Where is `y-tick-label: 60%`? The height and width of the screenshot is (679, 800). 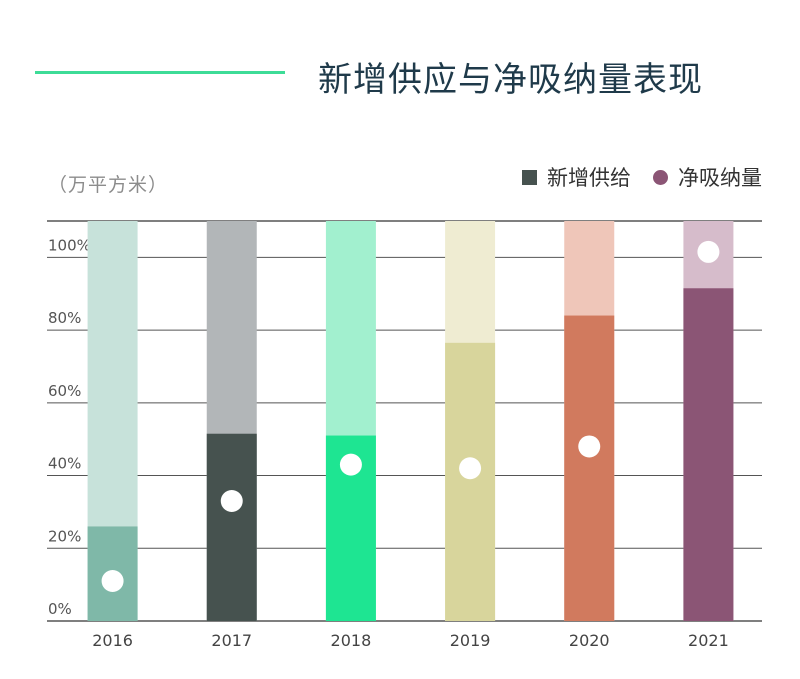
y-tick-label: 60% is located at coordinates (64, 391).